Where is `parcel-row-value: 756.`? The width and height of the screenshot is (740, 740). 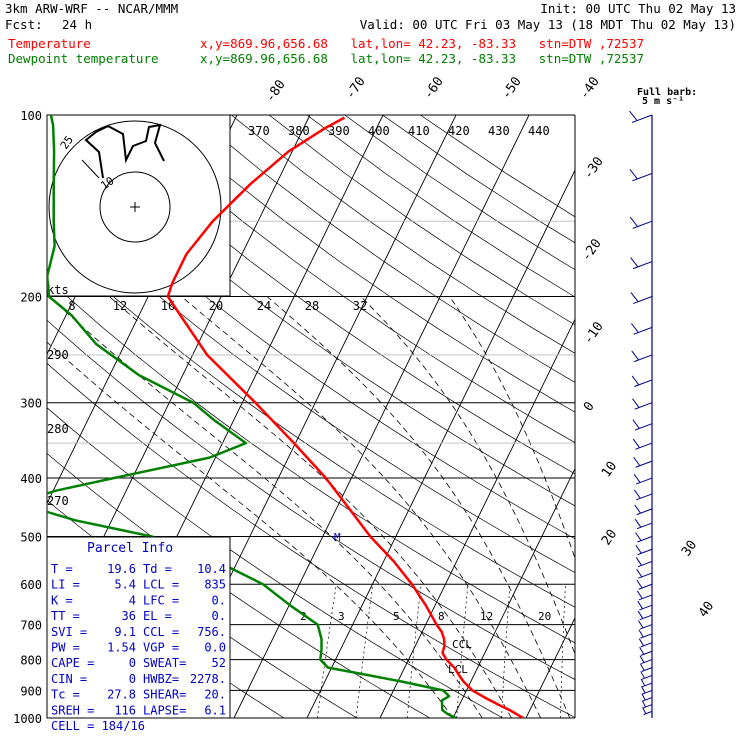
parcel-row-value: 756. is located at coordinates (211, 632).